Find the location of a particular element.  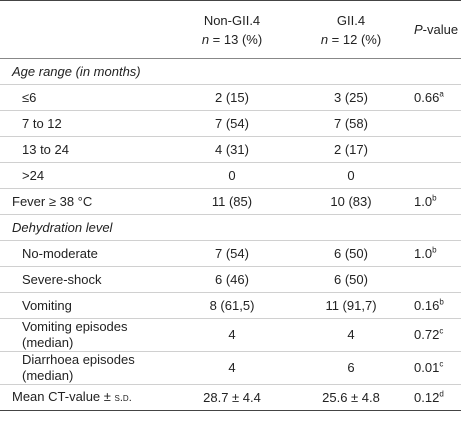

table-row: Fever ≥ 38 °C 11 (85) 10 (83) 1.0b is located at coordinates (230, 201).